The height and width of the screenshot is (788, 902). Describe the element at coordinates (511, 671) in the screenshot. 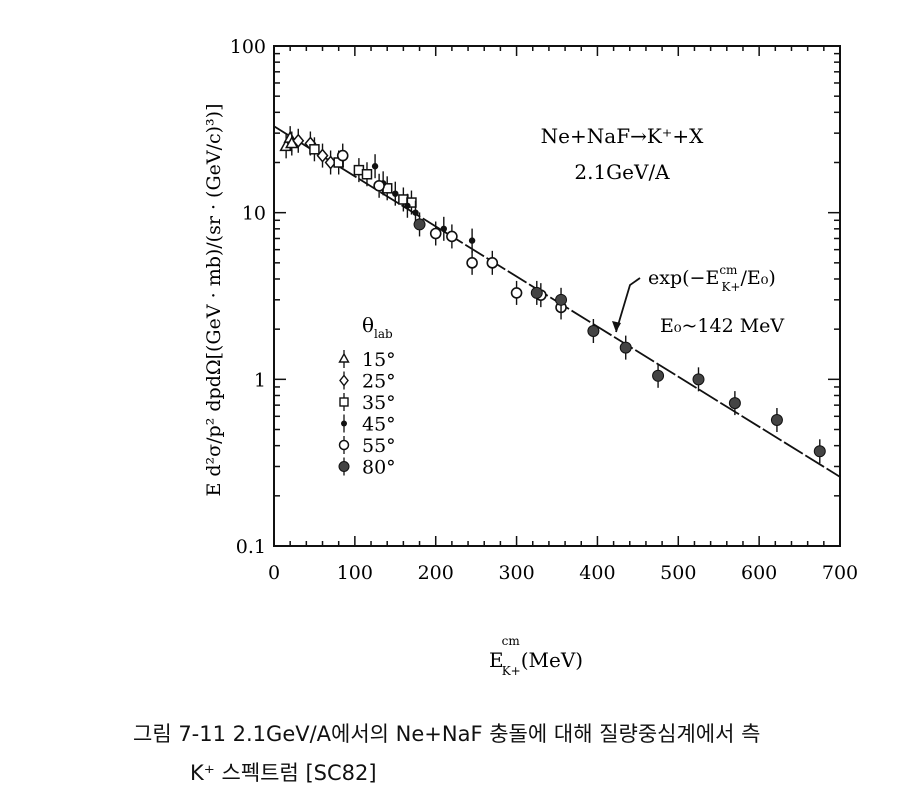

I see `x-axis-label-sub: K+` at that location.